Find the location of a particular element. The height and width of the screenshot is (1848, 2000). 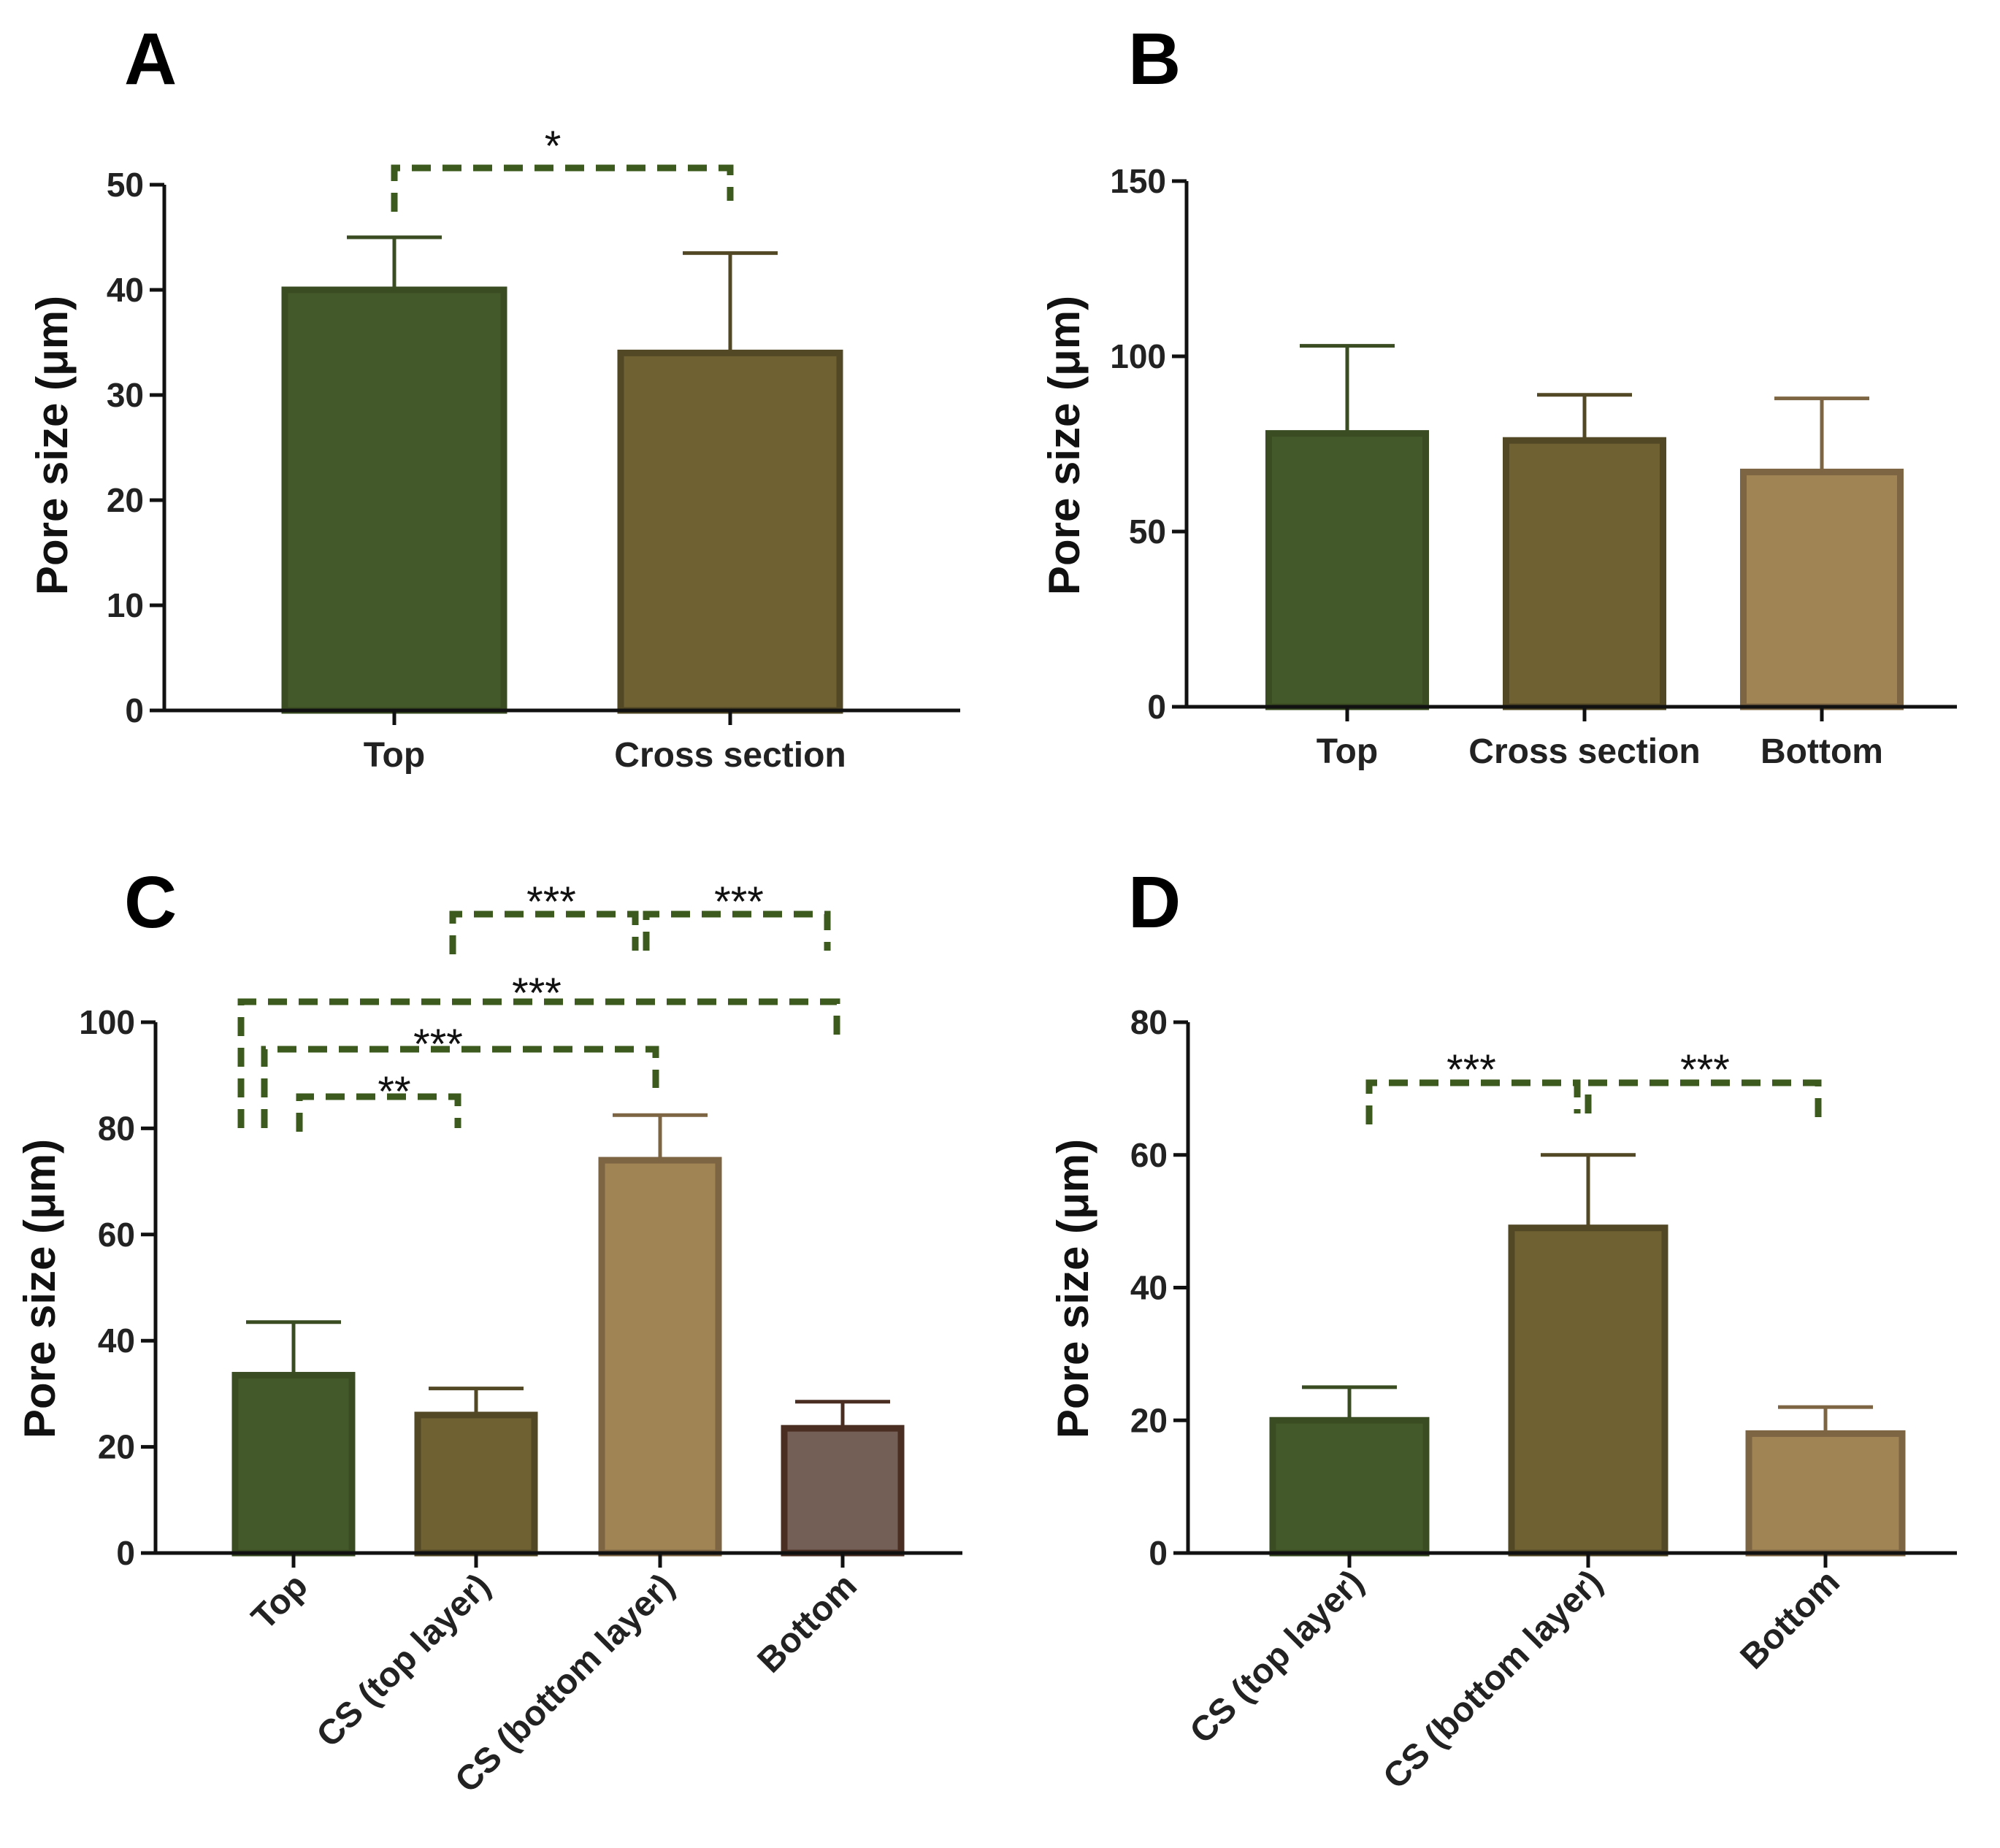

x-tick-label: CS (bottom layer) is located at coordinates (1492, 1680).